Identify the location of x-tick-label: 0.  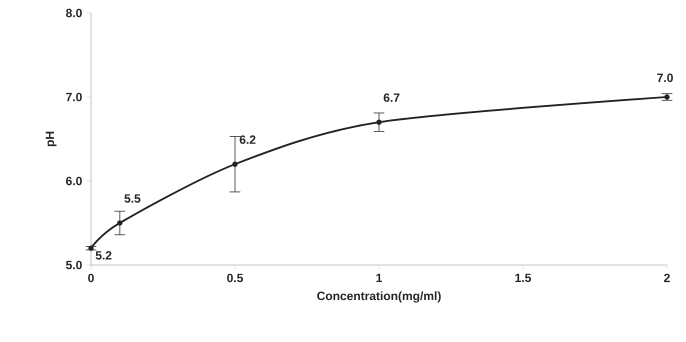
(91, 278).